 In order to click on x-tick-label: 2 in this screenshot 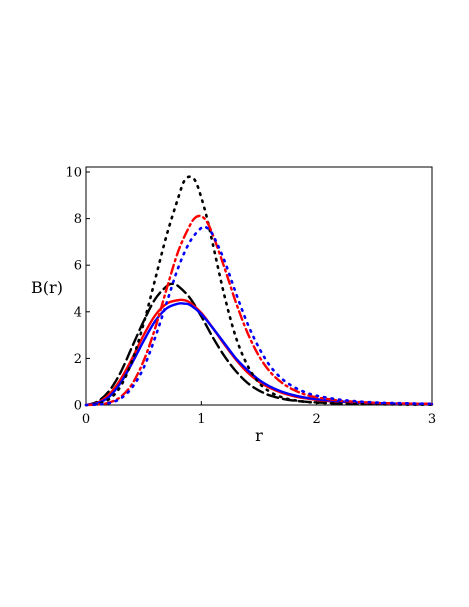, I will do `click(317, 419)`.